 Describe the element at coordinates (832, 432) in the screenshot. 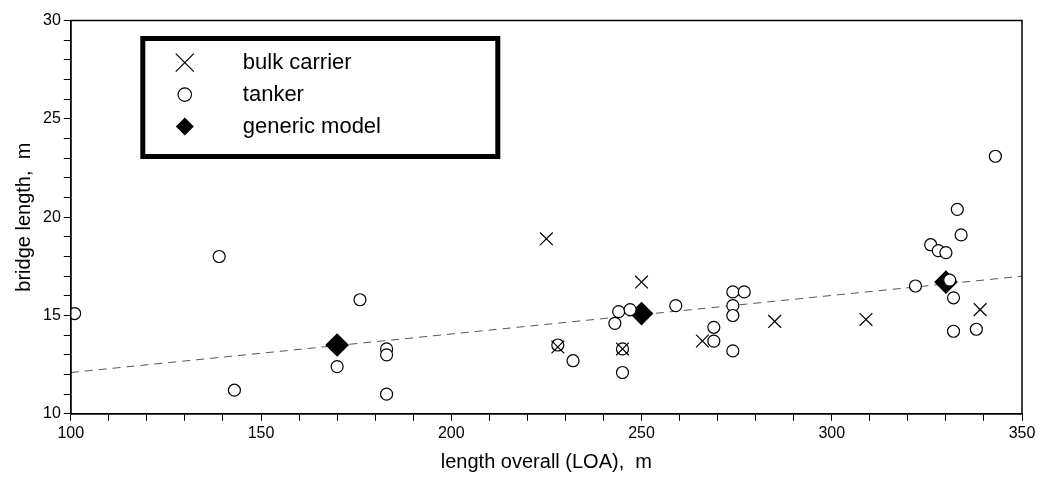

I see `x-tick-label: 300` at that location.